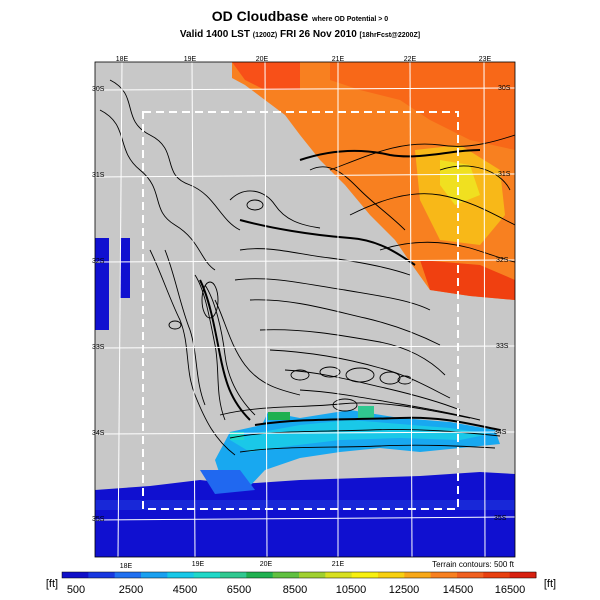 The width and height of the screenshot is (600, 600). I want to click on map-title: OD Cloudbase, so click(260, 16).